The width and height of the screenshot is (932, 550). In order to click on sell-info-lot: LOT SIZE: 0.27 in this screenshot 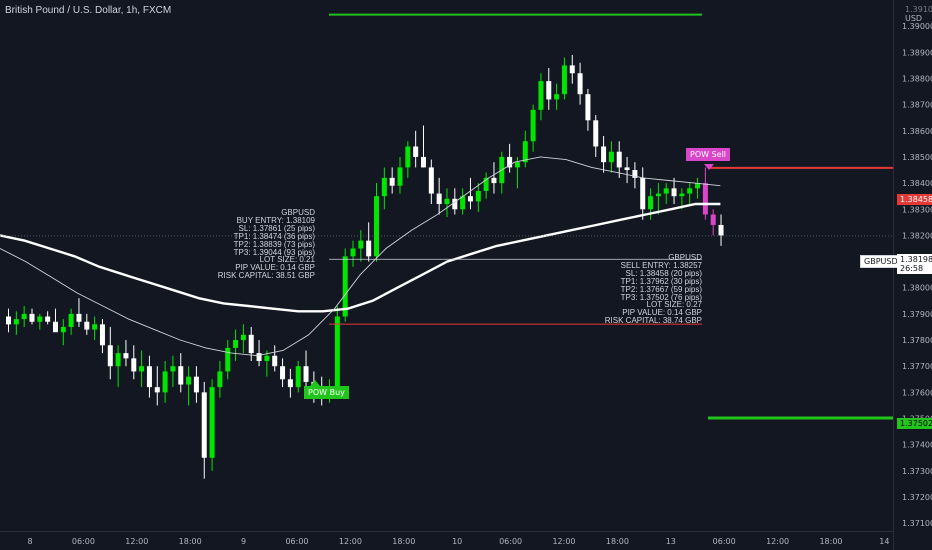, I will do `click(674, 305)`.